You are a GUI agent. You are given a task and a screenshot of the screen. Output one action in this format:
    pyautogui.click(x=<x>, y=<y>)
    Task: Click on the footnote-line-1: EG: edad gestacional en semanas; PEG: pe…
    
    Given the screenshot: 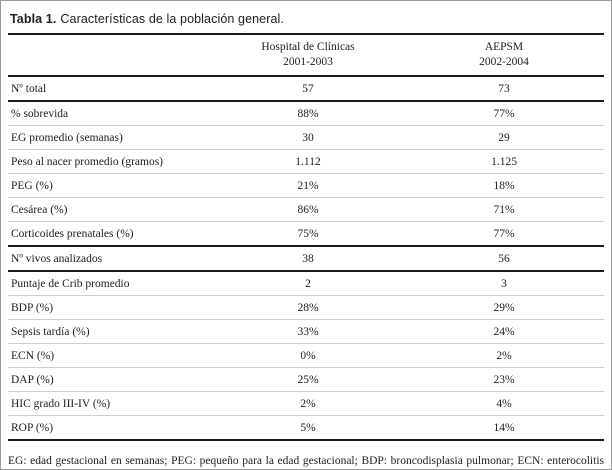 What is the action you would take?
    pyautogui.click(x=306, y=461)
    